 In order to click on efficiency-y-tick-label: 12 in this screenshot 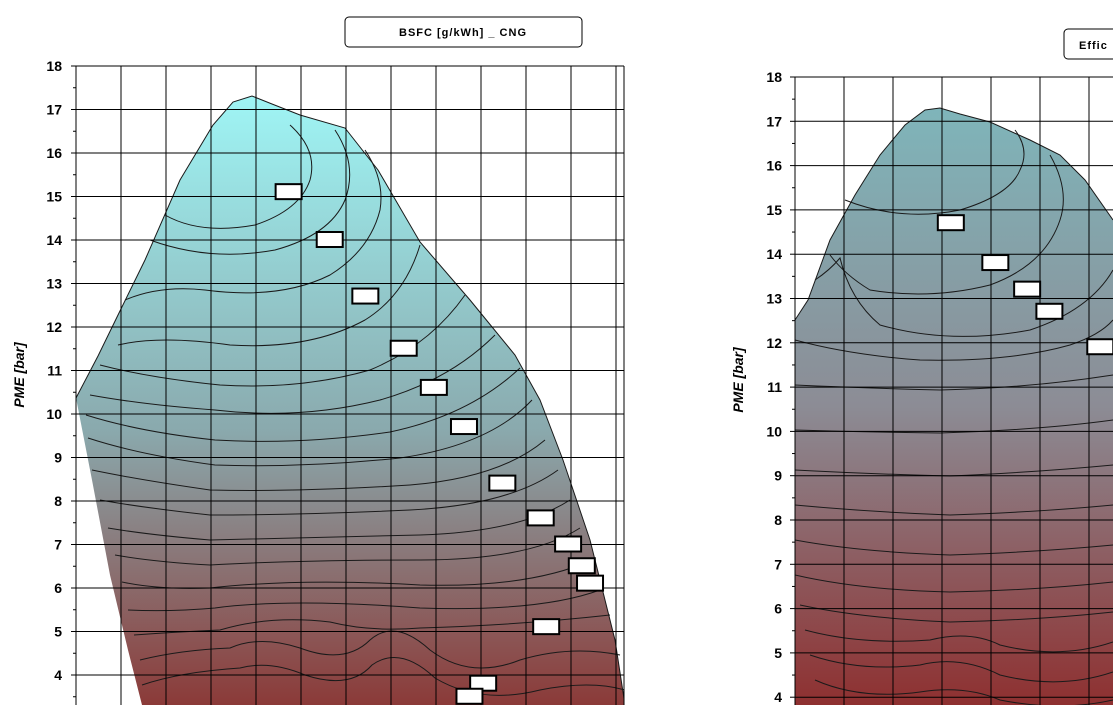, I will do `click(774, 343)`.